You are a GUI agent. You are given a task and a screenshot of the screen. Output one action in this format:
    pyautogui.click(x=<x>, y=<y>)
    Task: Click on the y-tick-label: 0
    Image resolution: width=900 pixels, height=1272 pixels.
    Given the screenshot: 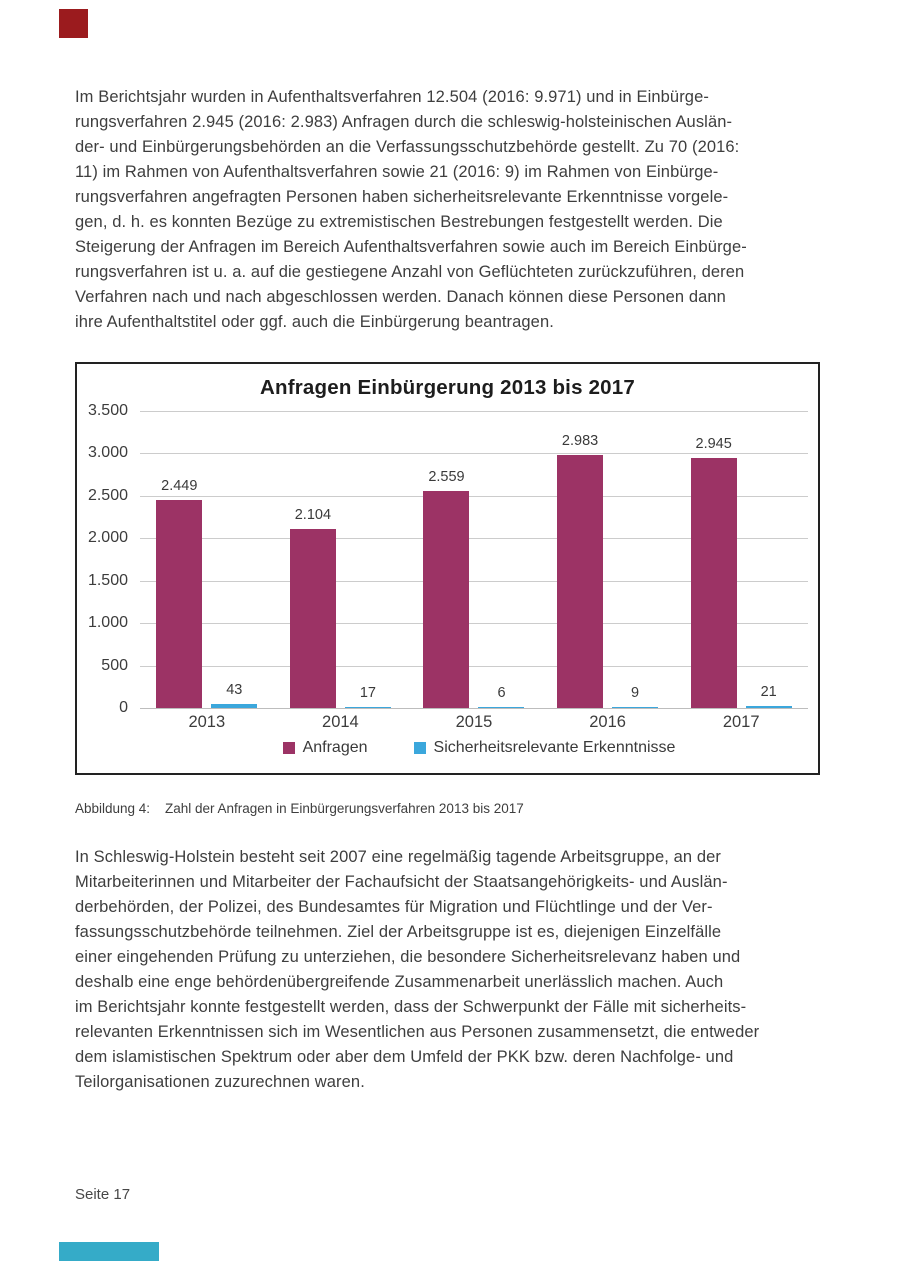 What is the action you would take?
    pyautogui.click(x=123, y=707)
    